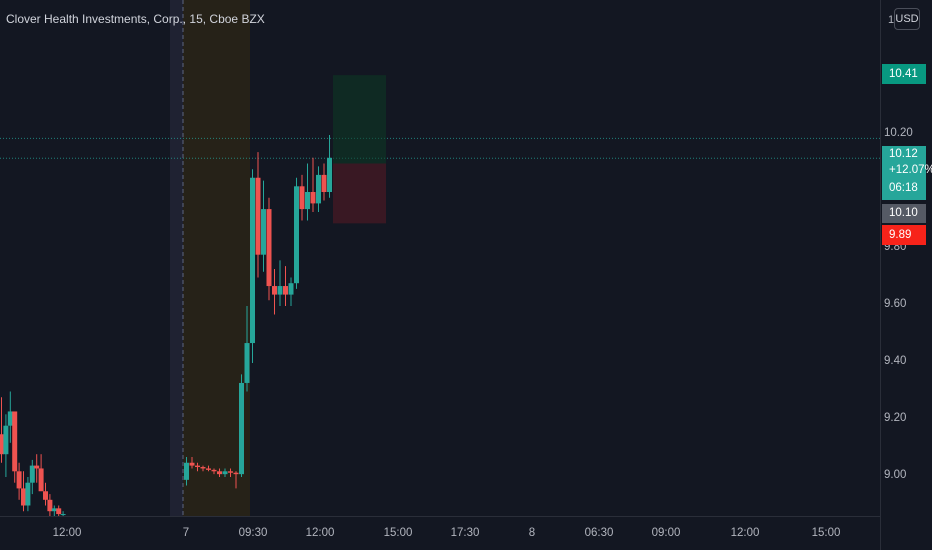 The height and width of the screenshot is (550, 932). I want to click on last-price-badge: 10.12, so click(904, 154).